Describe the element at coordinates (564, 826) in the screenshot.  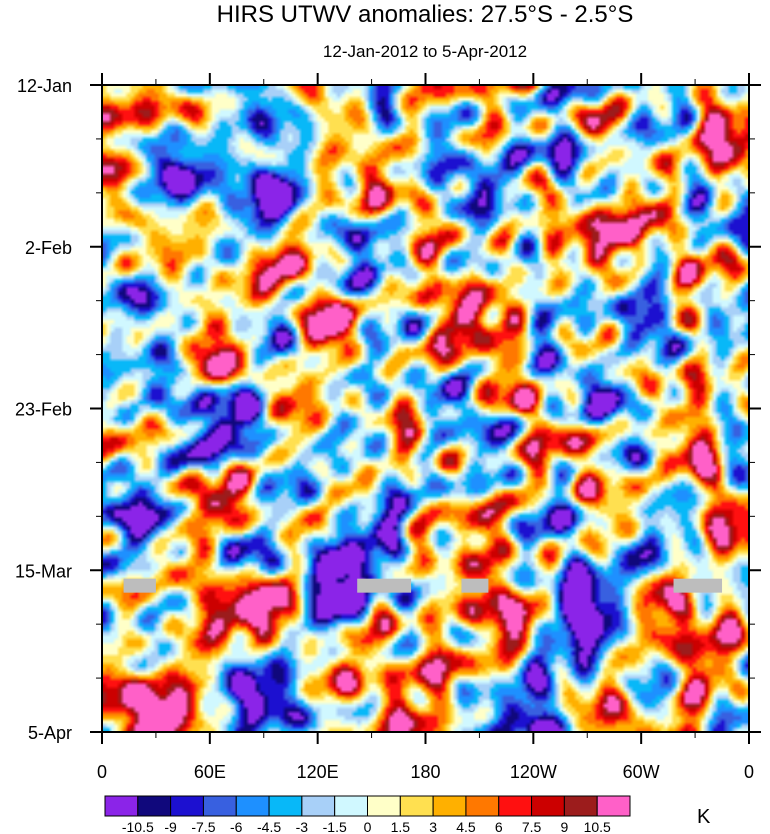
I see `colorbar-label: 9` at that location.